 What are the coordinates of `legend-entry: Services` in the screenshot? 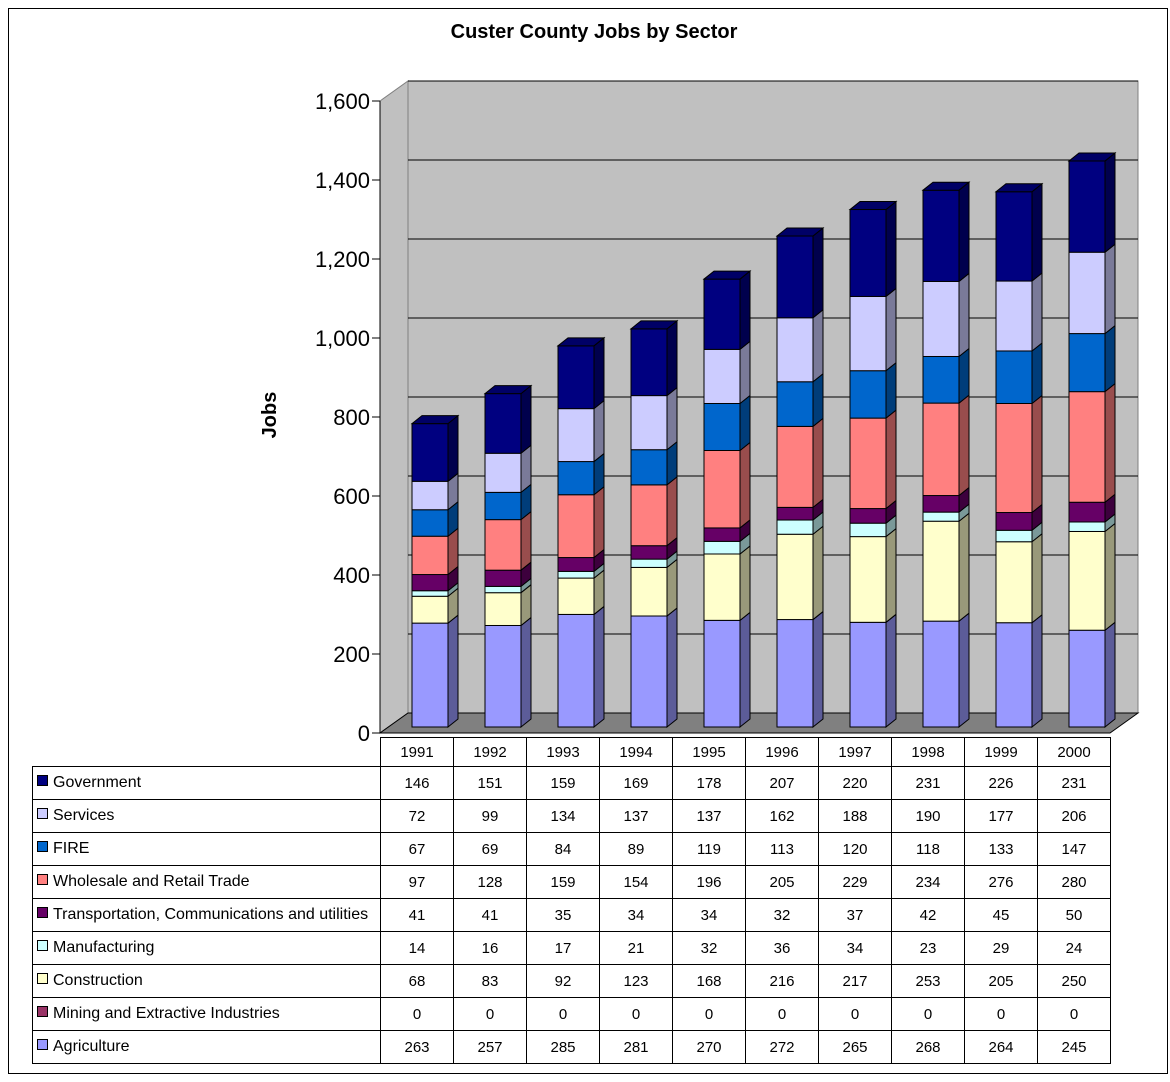 It's located at (206, 816).